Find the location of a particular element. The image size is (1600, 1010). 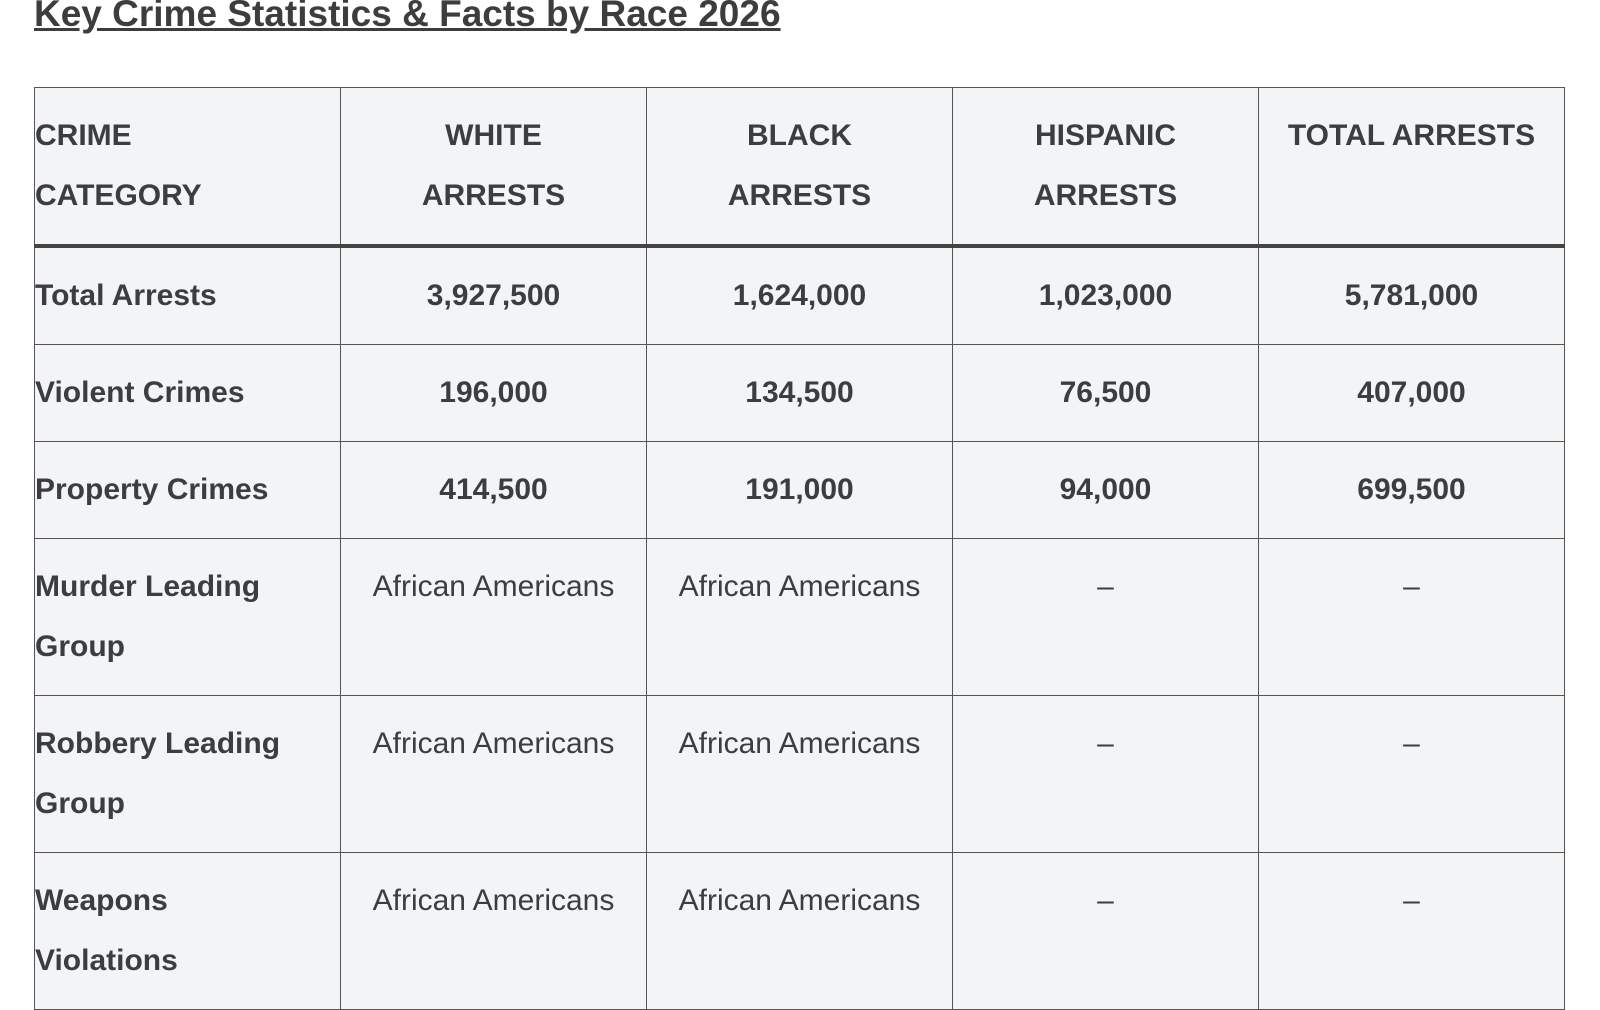

table-cell: 134,500 is located at coordinates (799, 393).